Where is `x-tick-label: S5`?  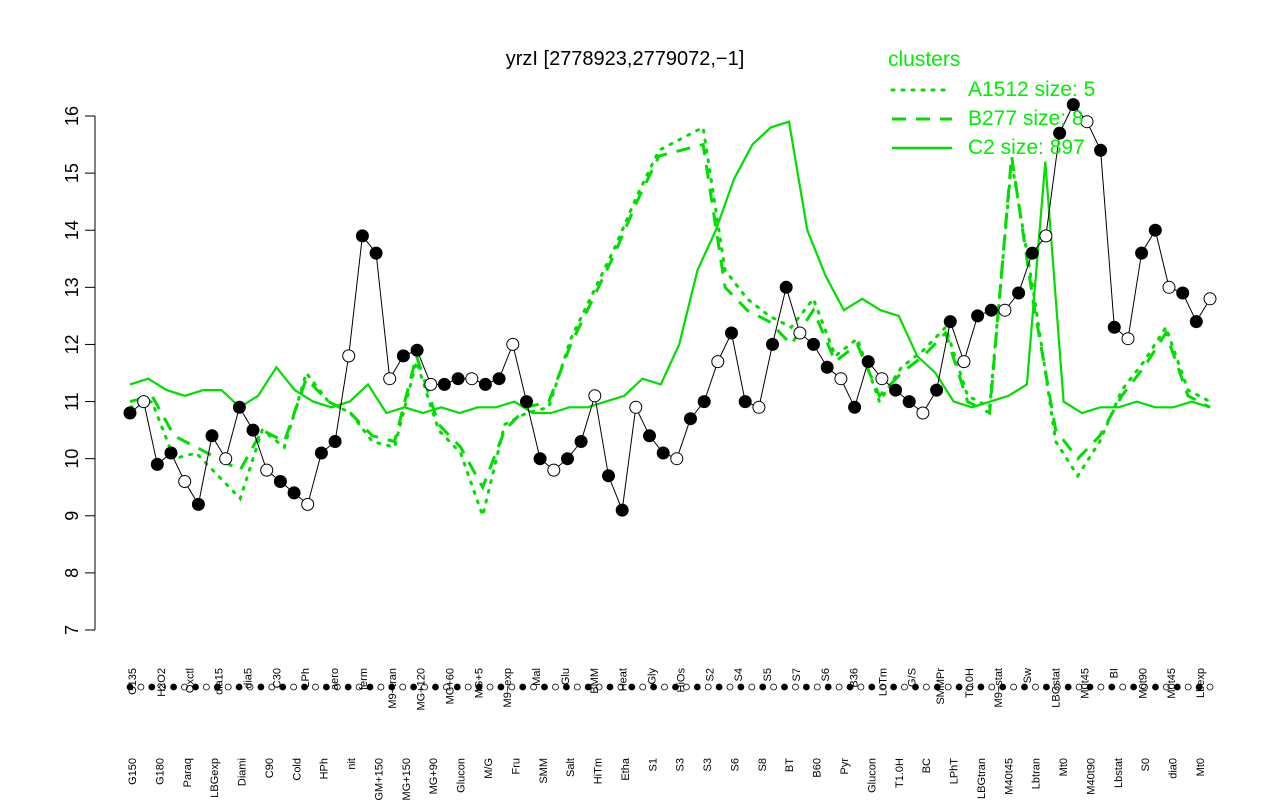
x-tick-label: S5 is located at coordinates (768, 674).